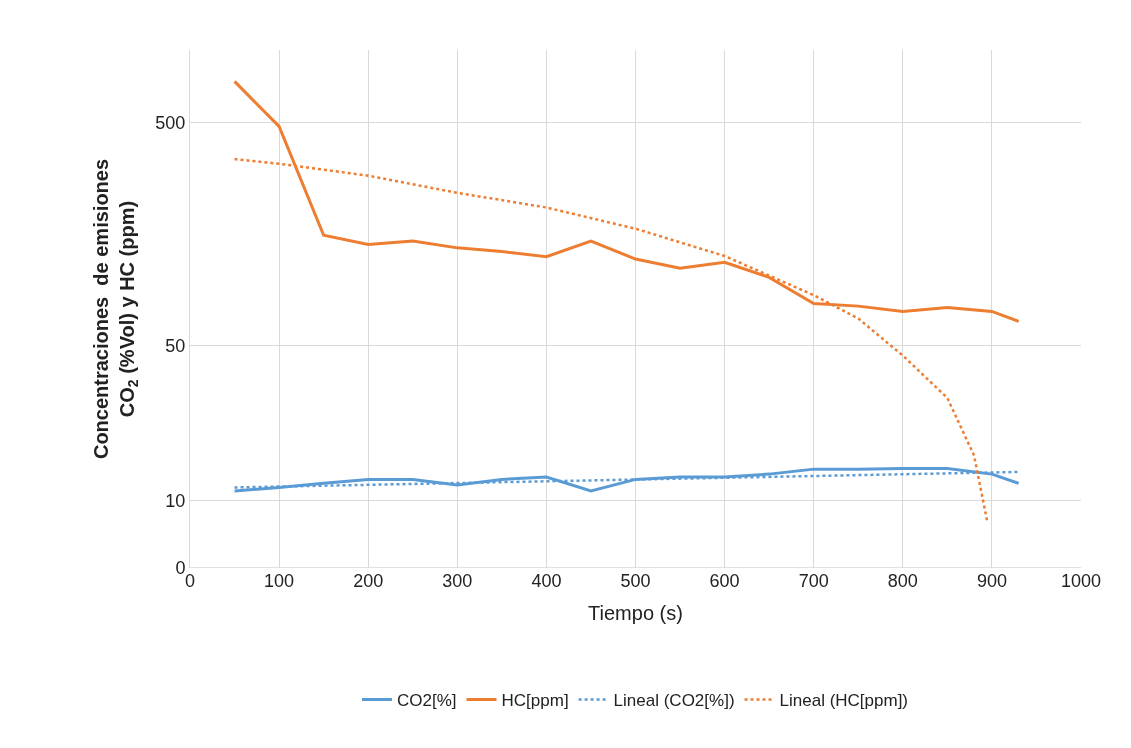 This screenshot has height=748, width=1131. What do you see at coordinates (635, 581) in the screenshot?
I see `x-tick-label: 500` at bounding box center [635, 581].